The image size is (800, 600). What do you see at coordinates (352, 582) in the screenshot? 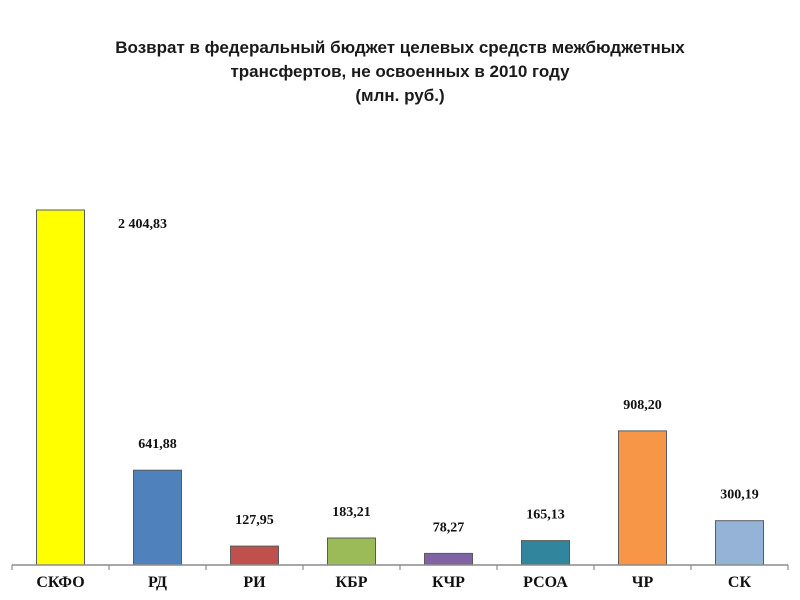
I see `category-label: КБР` at bounding box center [352, 582].